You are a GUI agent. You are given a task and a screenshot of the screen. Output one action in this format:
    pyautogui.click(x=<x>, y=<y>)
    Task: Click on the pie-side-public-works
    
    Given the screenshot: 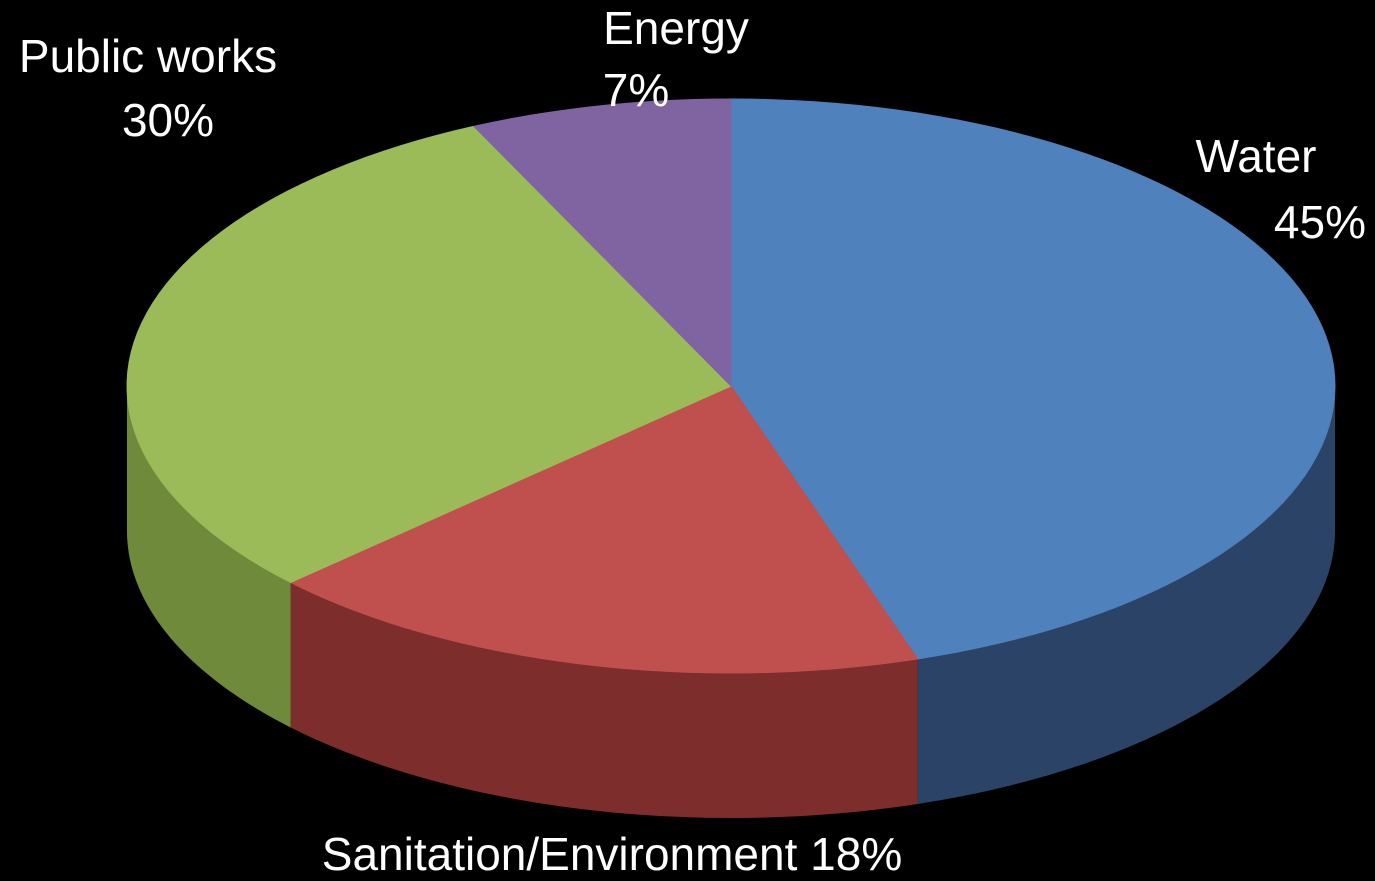 What is the action you would take?
    pyautogui.click(x=209, y=557)
    